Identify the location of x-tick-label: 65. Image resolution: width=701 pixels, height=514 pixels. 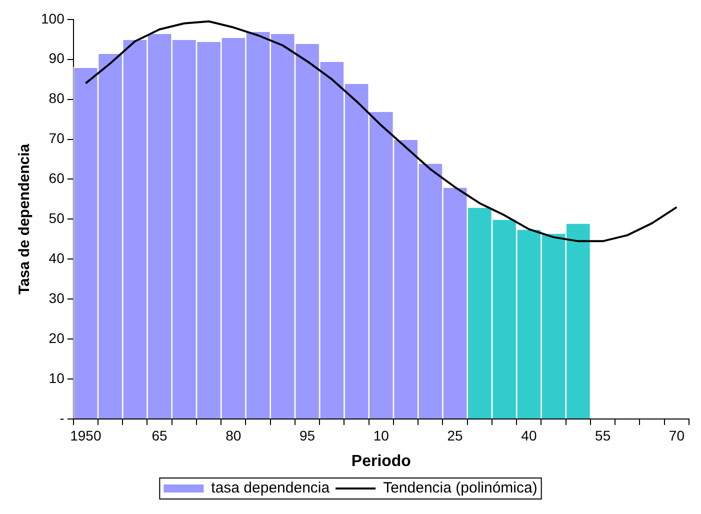
(160, 435).